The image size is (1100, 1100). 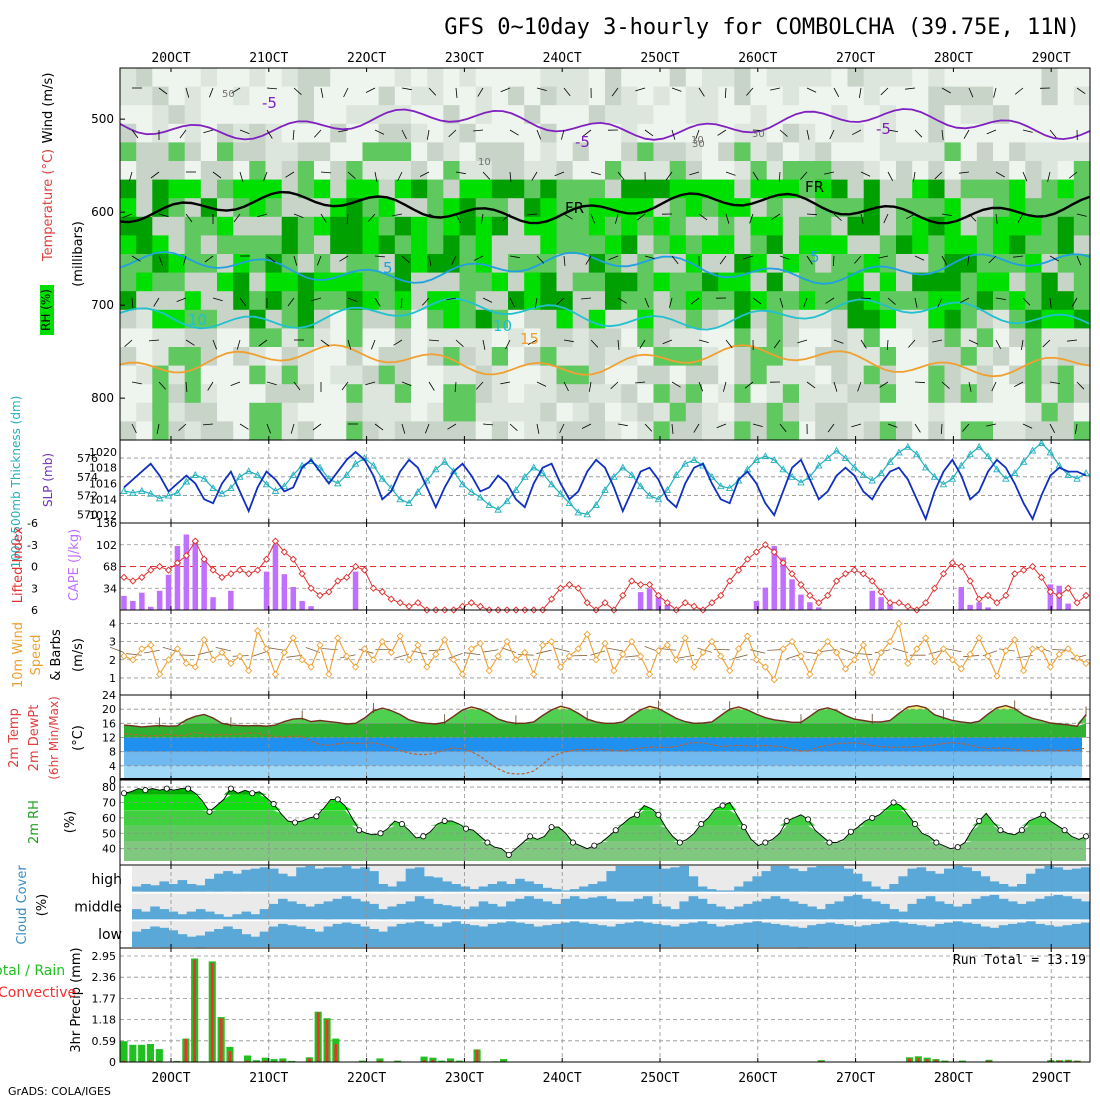 I want to click on date-label-bottom: 25OCT, so click(x=659, y=1078).